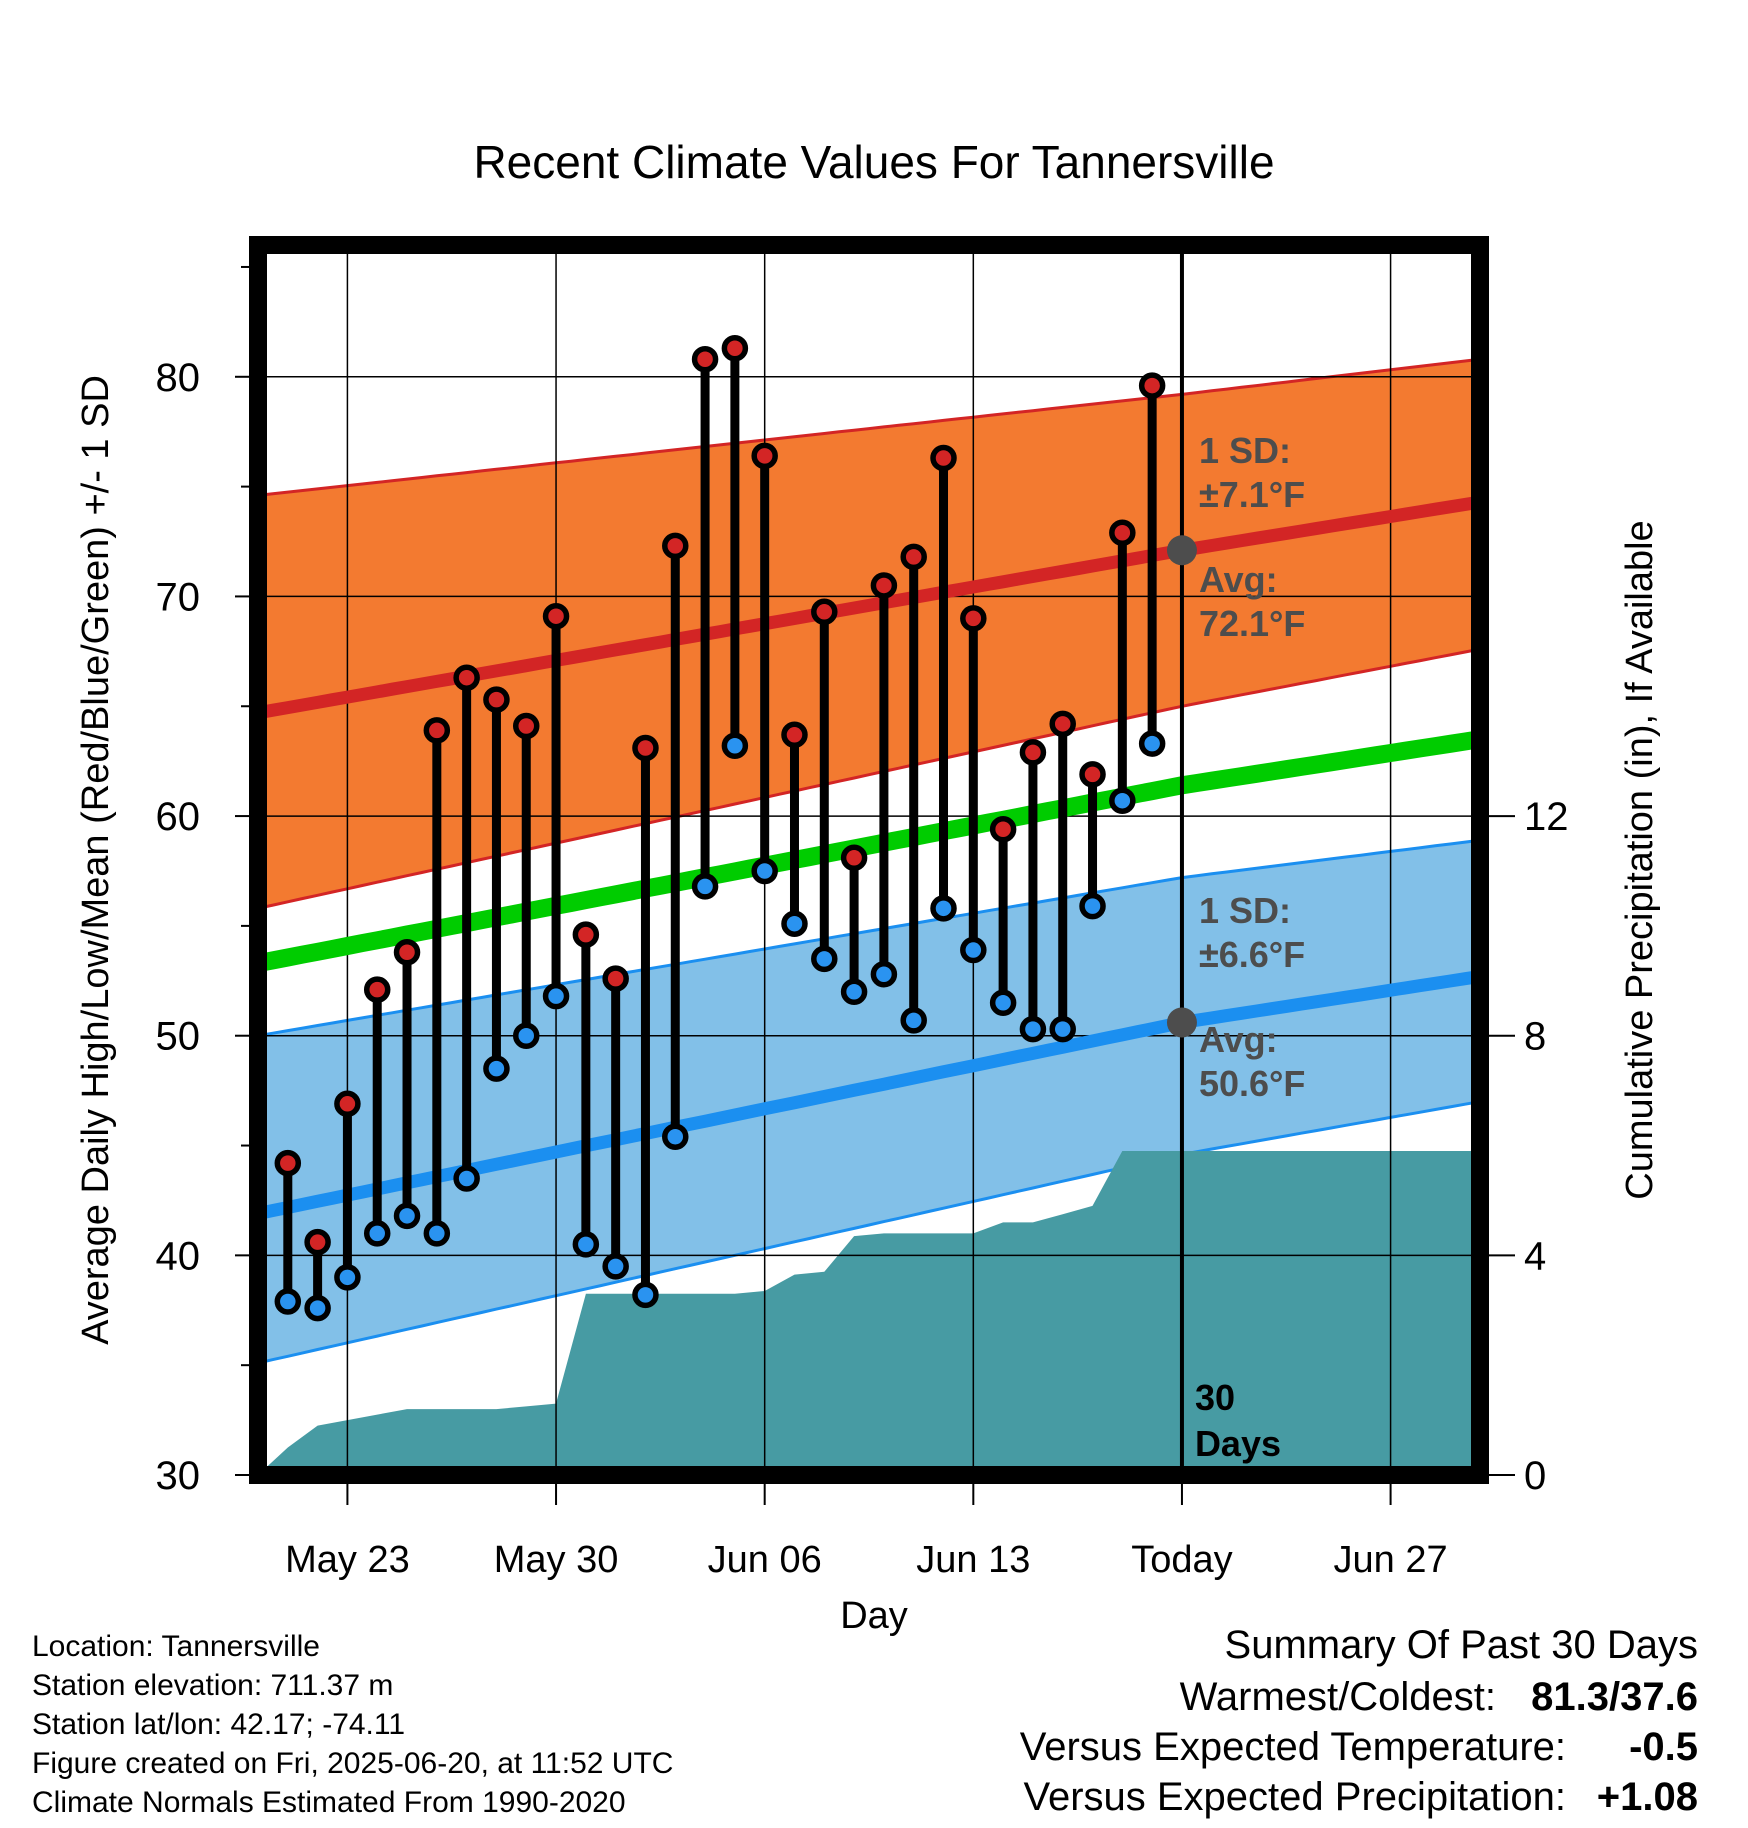 This screenshot has width=1748, height=1828. Describe the element at coordinates (1238, 579) in the screenshot. I see `high-avg-annotation: Avg:` at that location.